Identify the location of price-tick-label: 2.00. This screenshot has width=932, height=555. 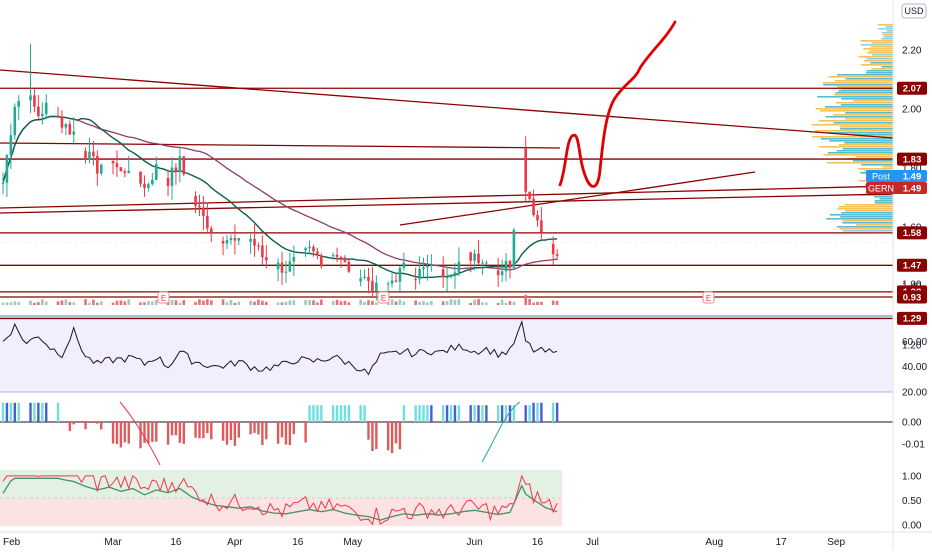
(912, 109).